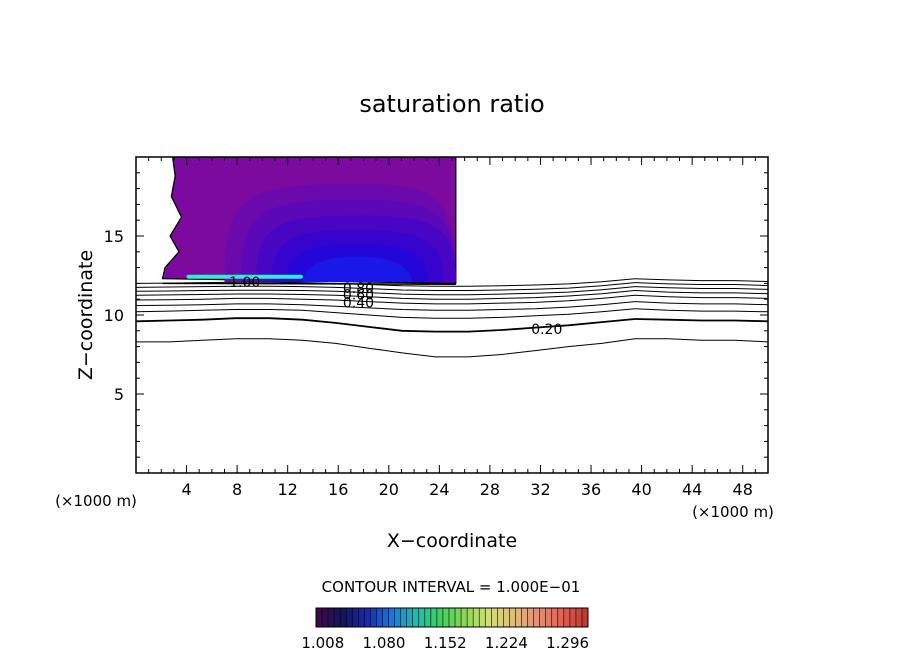 The image size is (904, 654). Describe the element at coordinates (96, 501) in the screenshot. I see `x-unit-label-left: (×1000 m)` at that location.